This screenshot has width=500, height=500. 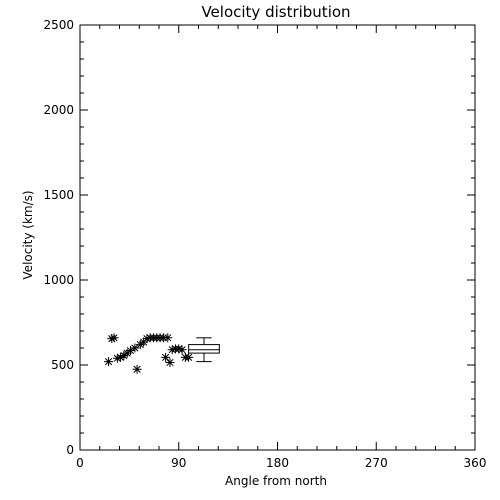 What do you see at coordinates (277, 463) in the screenshot?
I see `x-tick-label: 180` at bounding box center [277, 463].